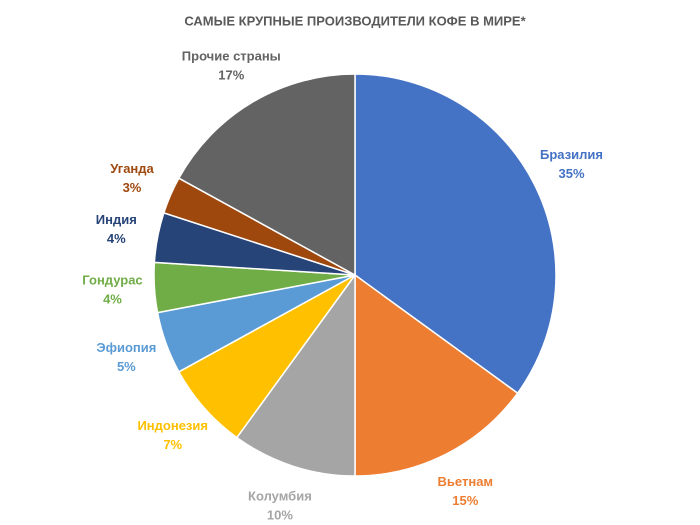 The width and height of the screenshot is (700, 525). Describe the element at coordinates (355, 20) in the screenshot. I see `chart-title: САМЫЕ КРУПНЫЕ ПРОИЗВОДИТЕЛИ КОФЕ В МИРЕ*` at that location.